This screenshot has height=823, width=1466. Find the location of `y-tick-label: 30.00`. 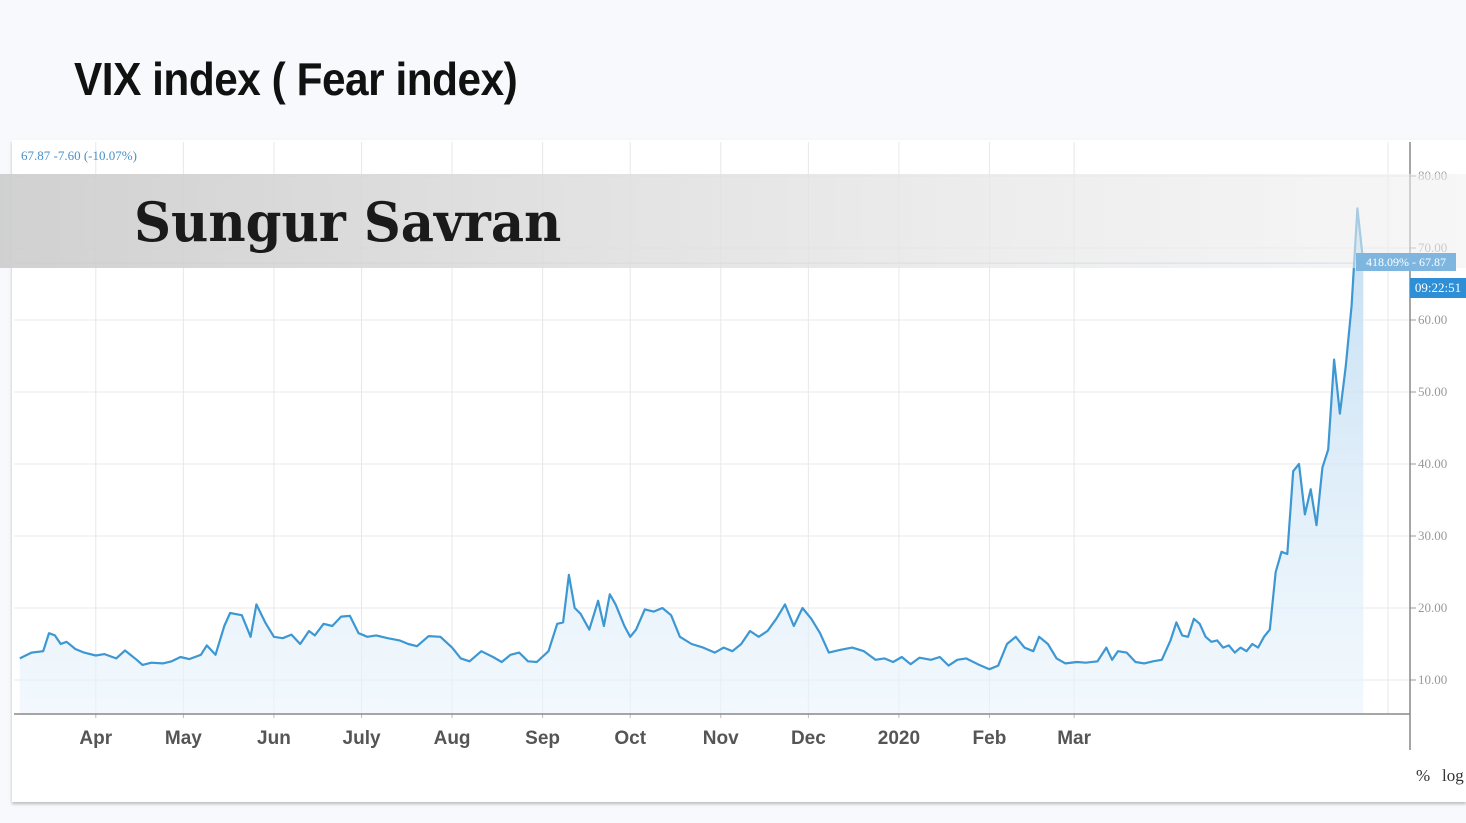

y-tick-label: 30.00 is located at coordinates (1432, 535).